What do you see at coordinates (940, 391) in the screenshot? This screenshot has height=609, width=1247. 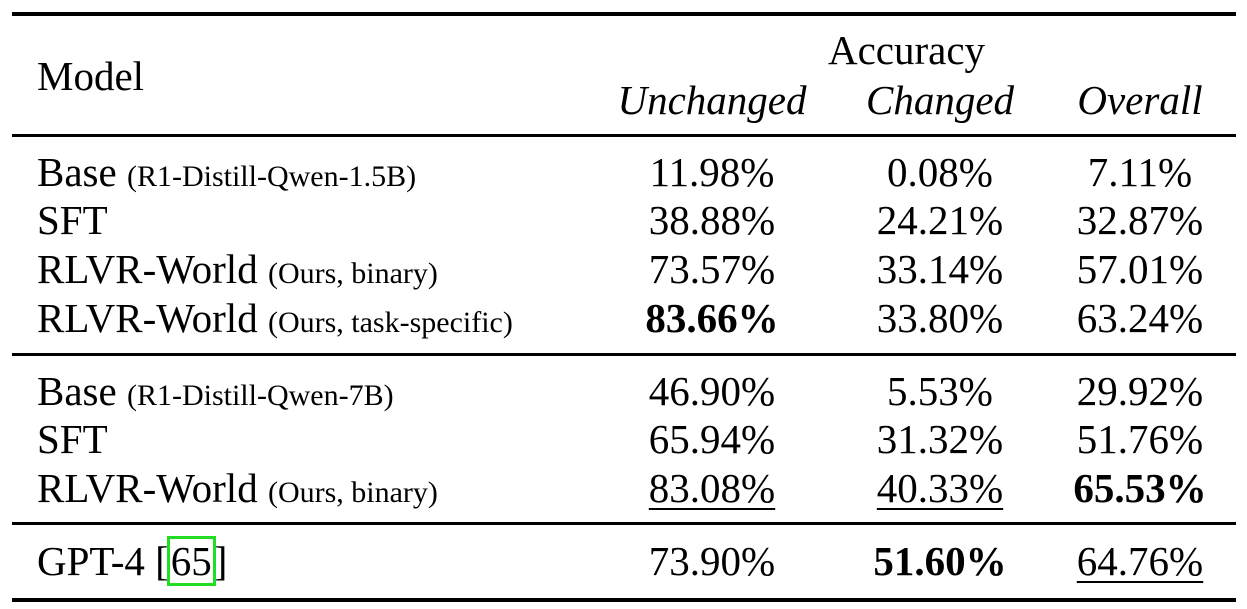 I see `cell-changed: 5.53%` at bounding box center [940, 391].